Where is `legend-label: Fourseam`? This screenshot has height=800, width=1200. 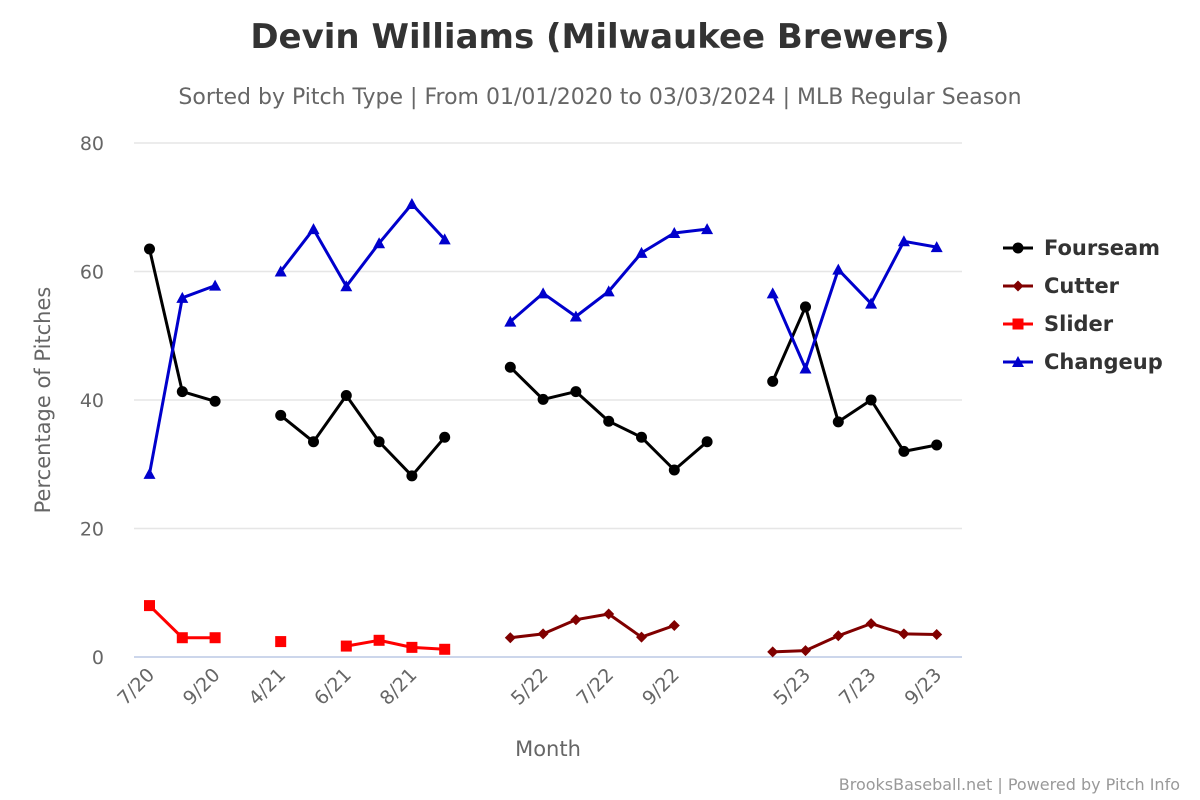
legend-label: Fourseam is located at coordinates (1102, 248).